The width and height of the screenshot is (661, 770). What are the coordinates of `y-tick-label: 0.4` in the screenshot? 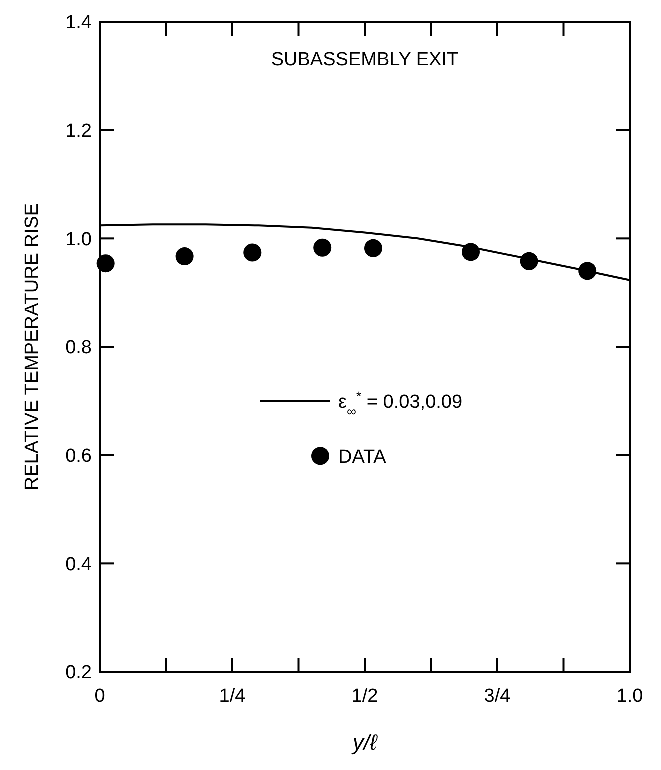 It's located at (79, 565).